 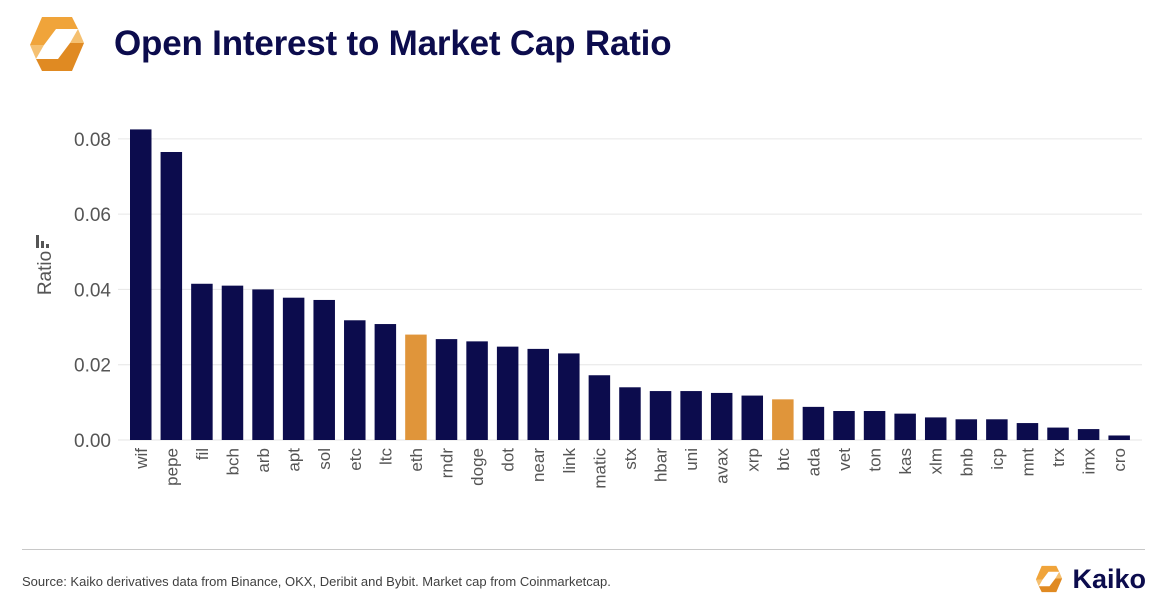 What do you see at coordinates (385, 457) in the screenshot?
I see `x-tick-label: ltc` at bounding box center [385, 457].